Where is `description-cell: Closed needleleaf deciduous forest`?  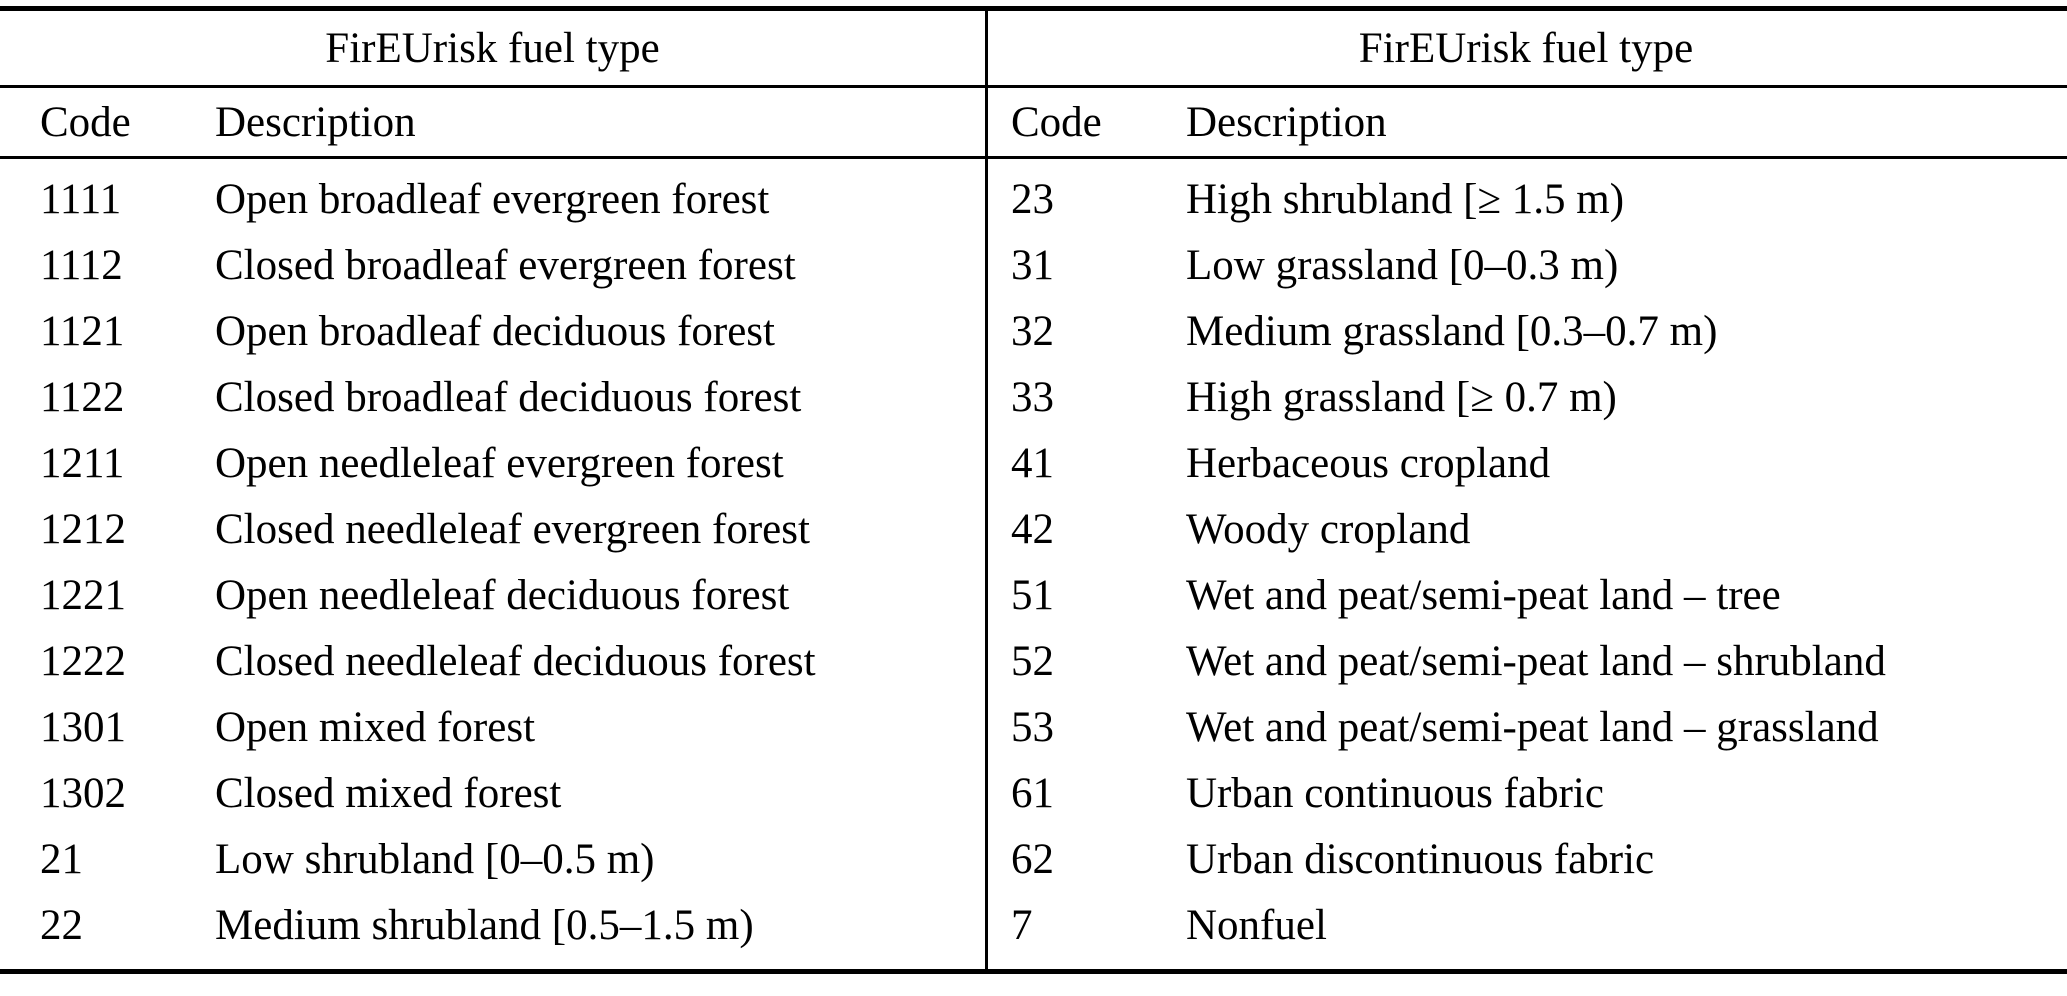 description-cell: Closed needleleaf deciduous forest is located at coordinates (515, 661).